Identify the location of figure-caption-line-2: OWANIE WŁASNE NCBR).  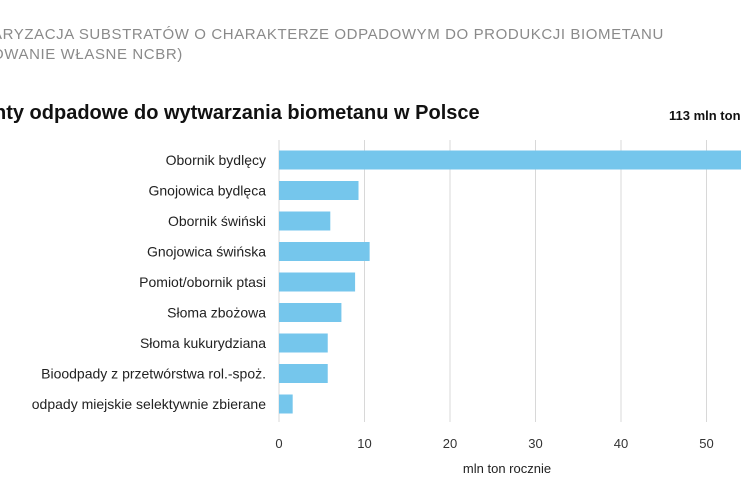
(91, 54).